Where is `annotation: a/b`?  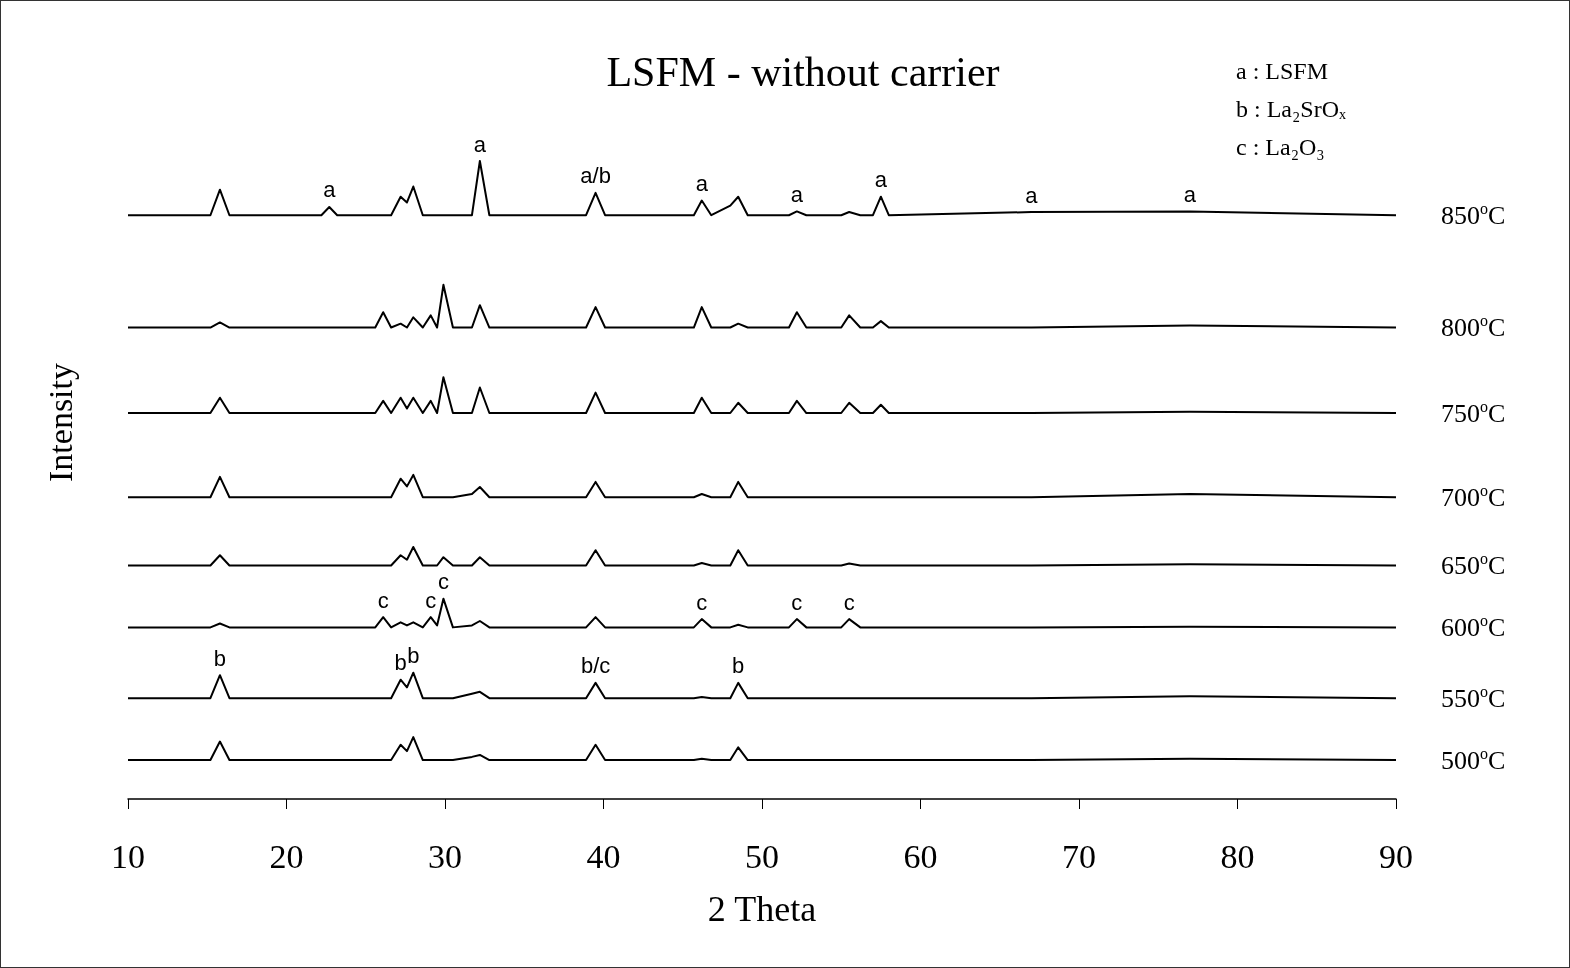 annotation: a/b is located at coordinates (595, 176).